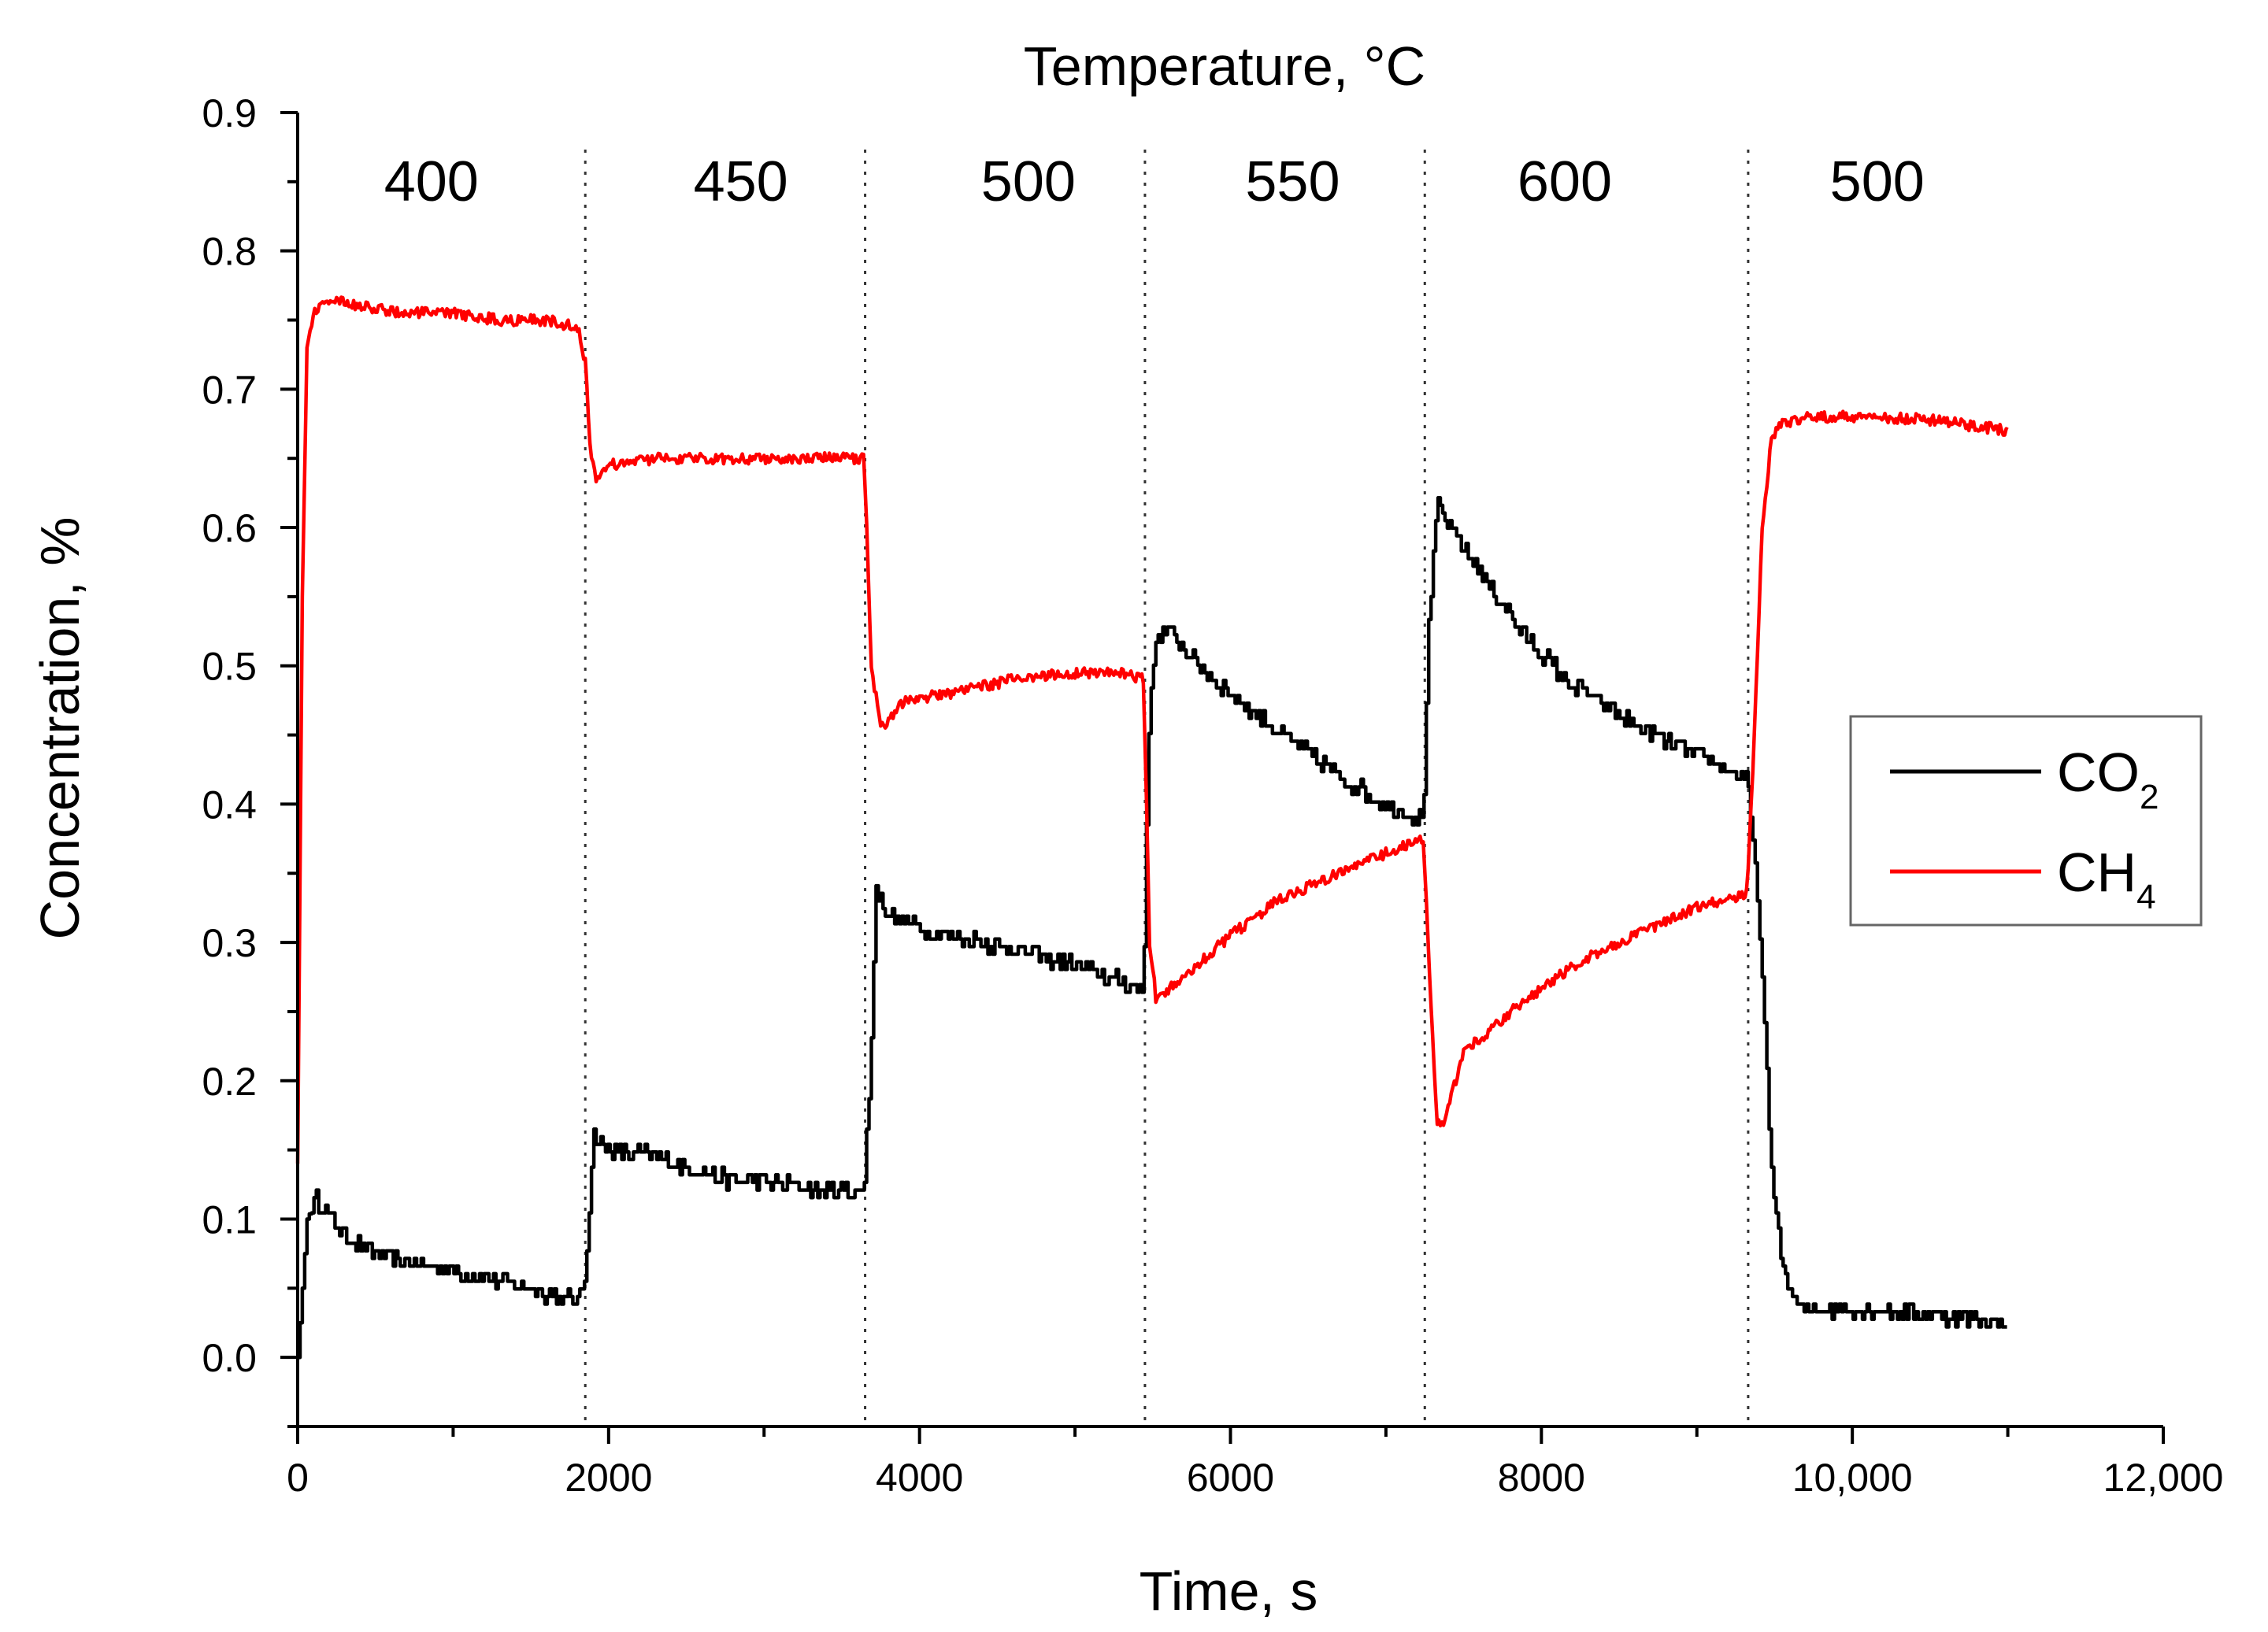 This screenshot has height=1632, width=2268. What do you see at coordinates (1541, 1478) in the screenshot?
I see `x-tick-label: 8000` at bounding box center [1541, 1478].